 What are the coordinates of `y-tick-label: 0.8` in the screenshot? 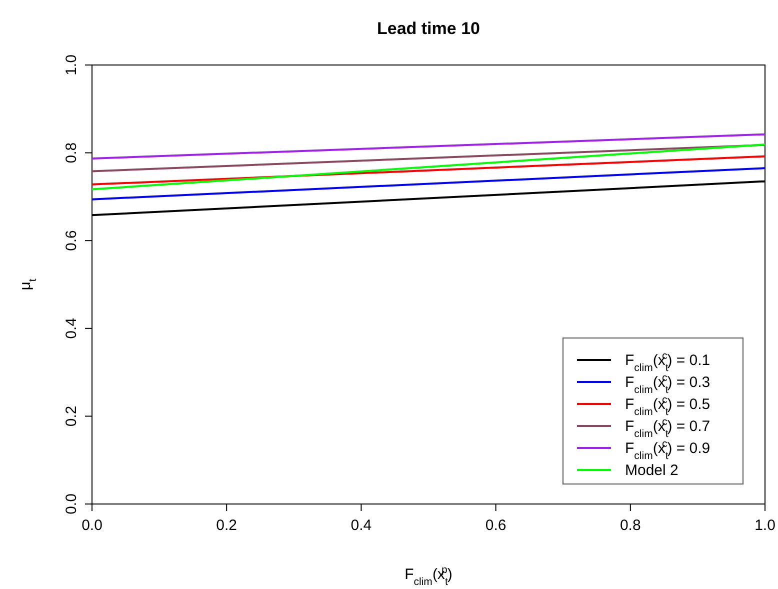 It's located at (71, 153).